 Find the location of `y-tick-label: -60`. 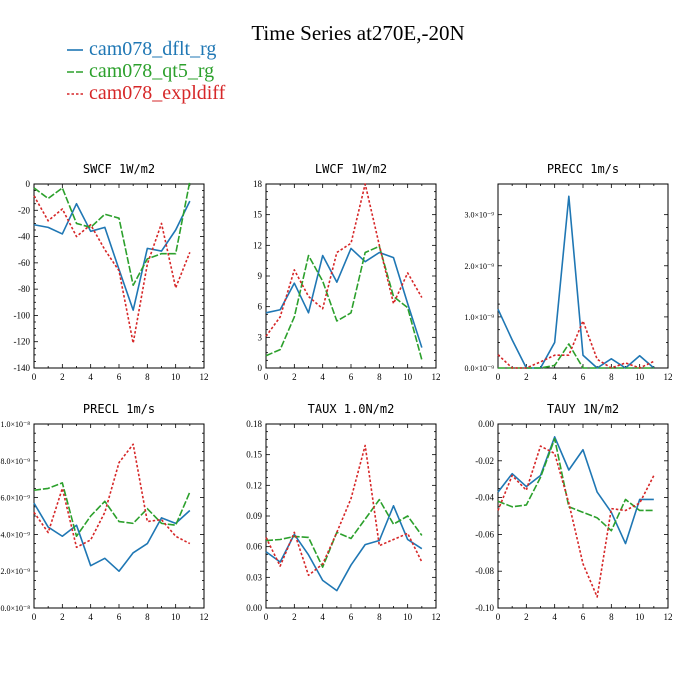

y-tick-label: -60 is located at coordinates (24, 263).